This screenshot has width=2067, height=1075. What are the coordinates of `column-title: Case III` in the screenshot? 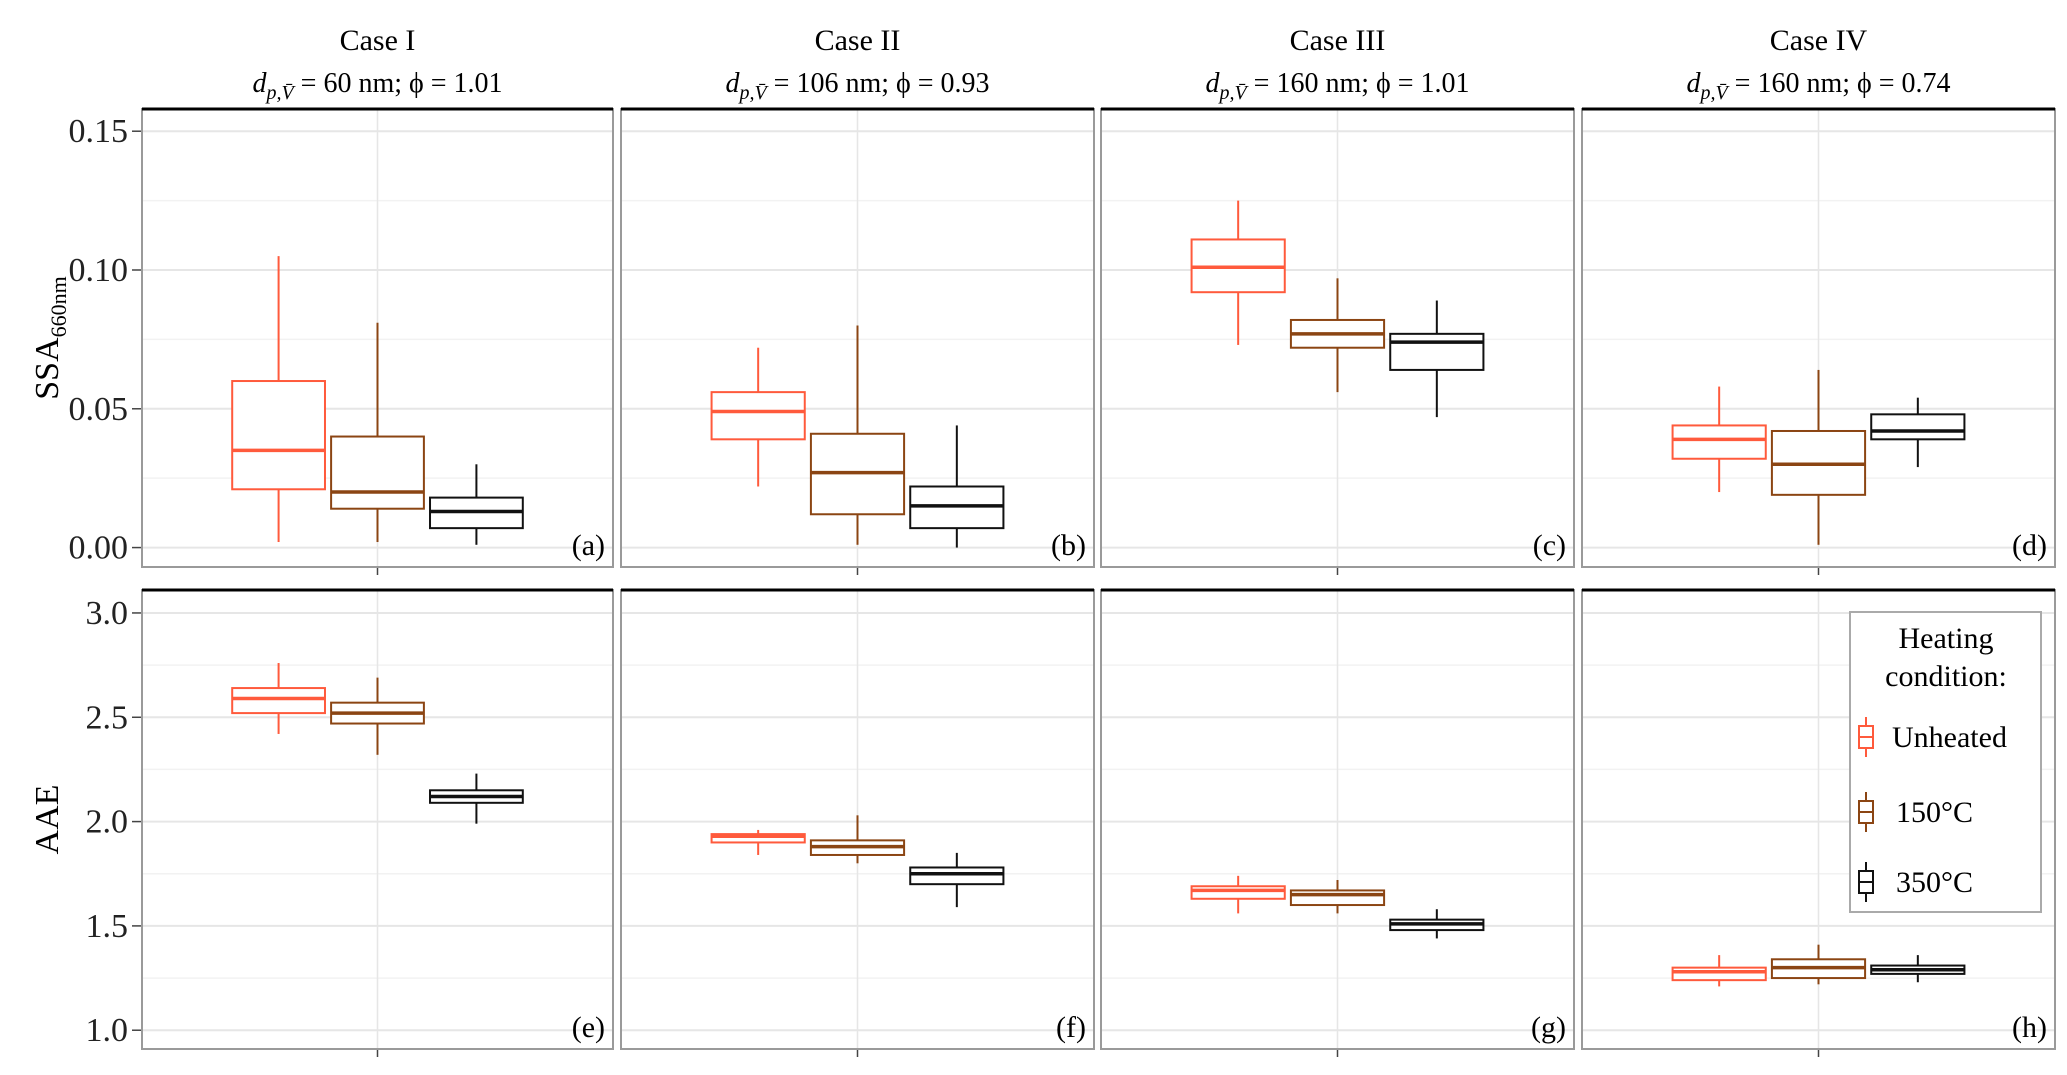 It's located at (1338, 40).